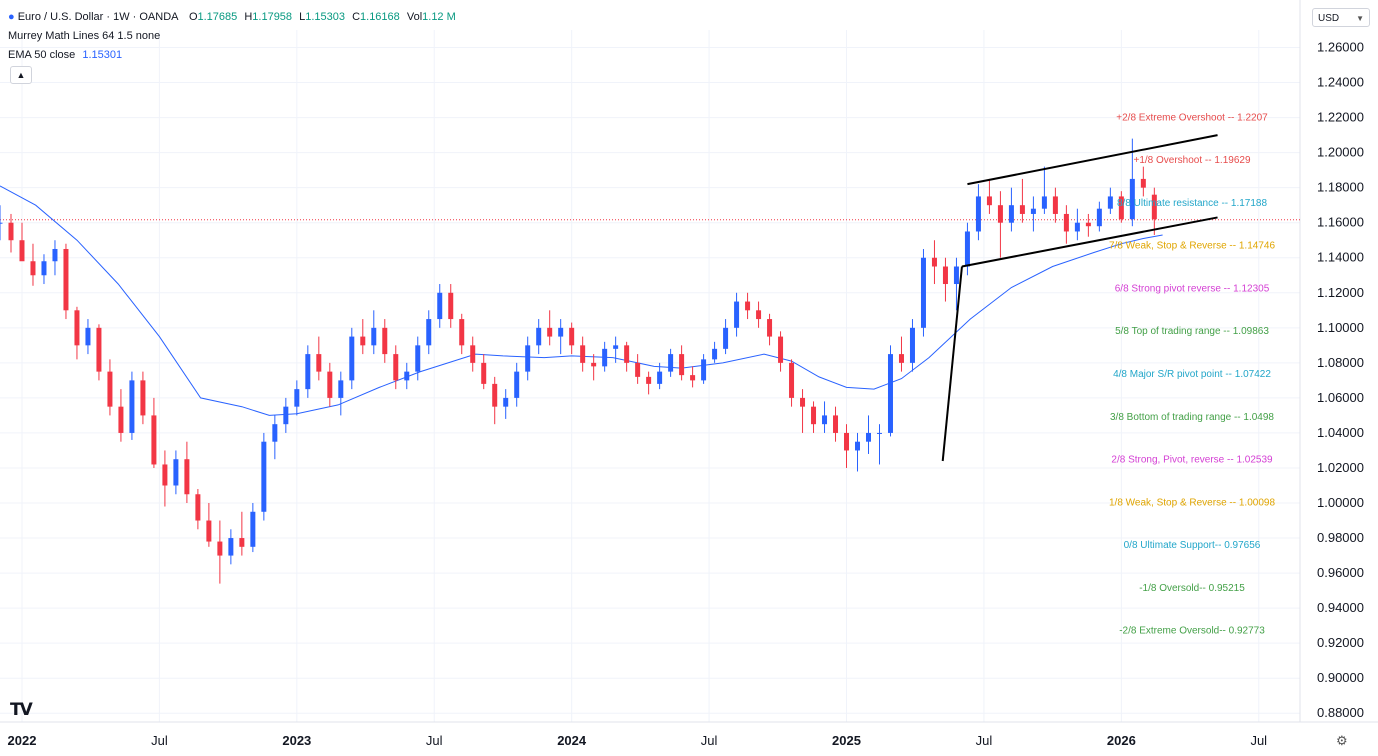  I want to click on legend-collapse-button: ▲, so click(21, 75).